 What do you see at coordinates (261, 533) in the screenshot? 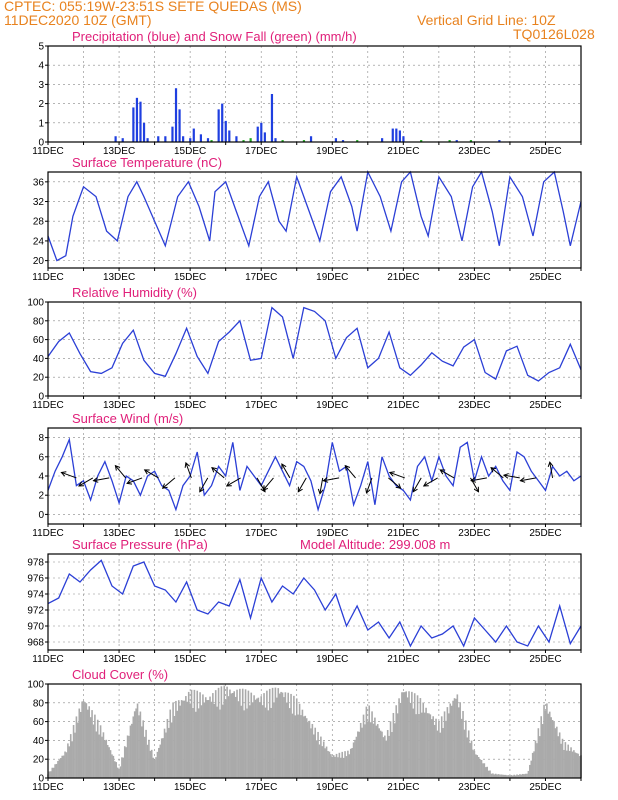
I see `x-tick-label: 17DEC` at bounding box center [261, 533].